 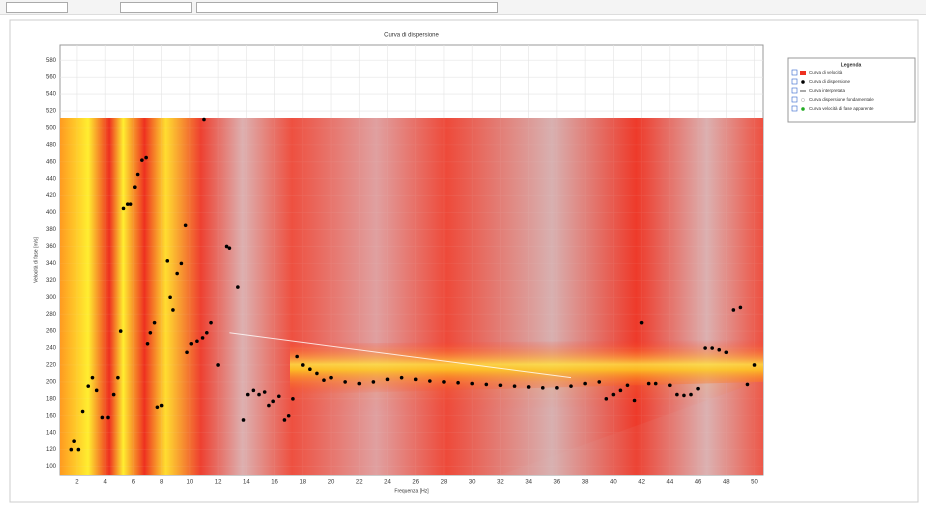 What do you see at coordinates (51, 230) in the screenshot?
I see `y-tick-label: 380` at bounding box center [51, 230].